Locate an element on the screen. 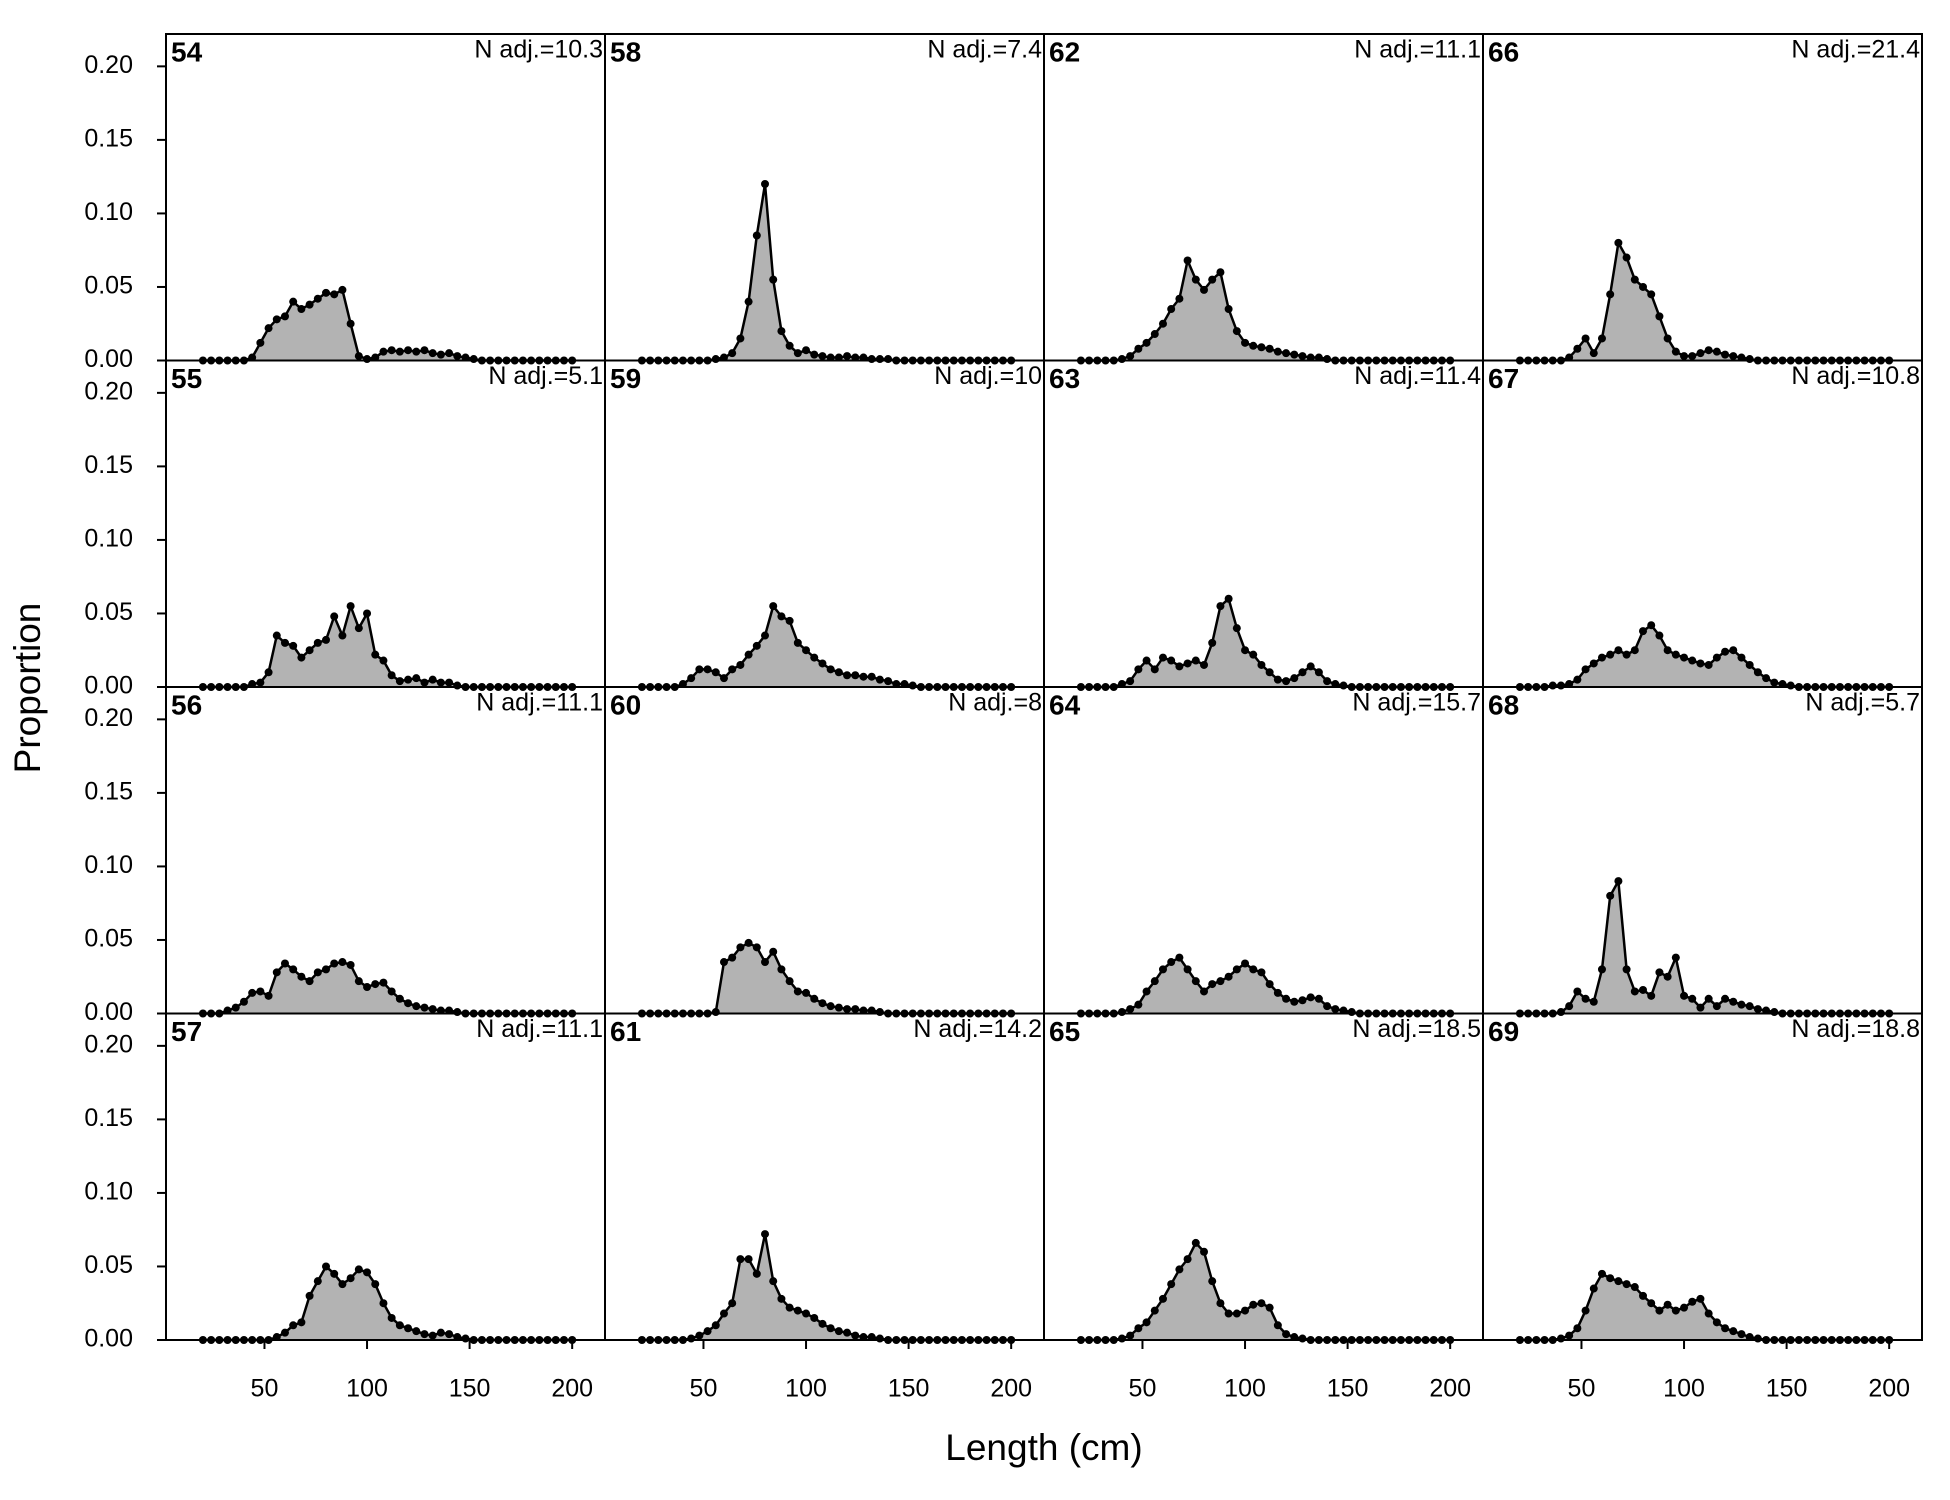 Image resolution: width=1950 pixels, height=1500 pixels. panel-title: 55 is located at coordinates (186, 378).